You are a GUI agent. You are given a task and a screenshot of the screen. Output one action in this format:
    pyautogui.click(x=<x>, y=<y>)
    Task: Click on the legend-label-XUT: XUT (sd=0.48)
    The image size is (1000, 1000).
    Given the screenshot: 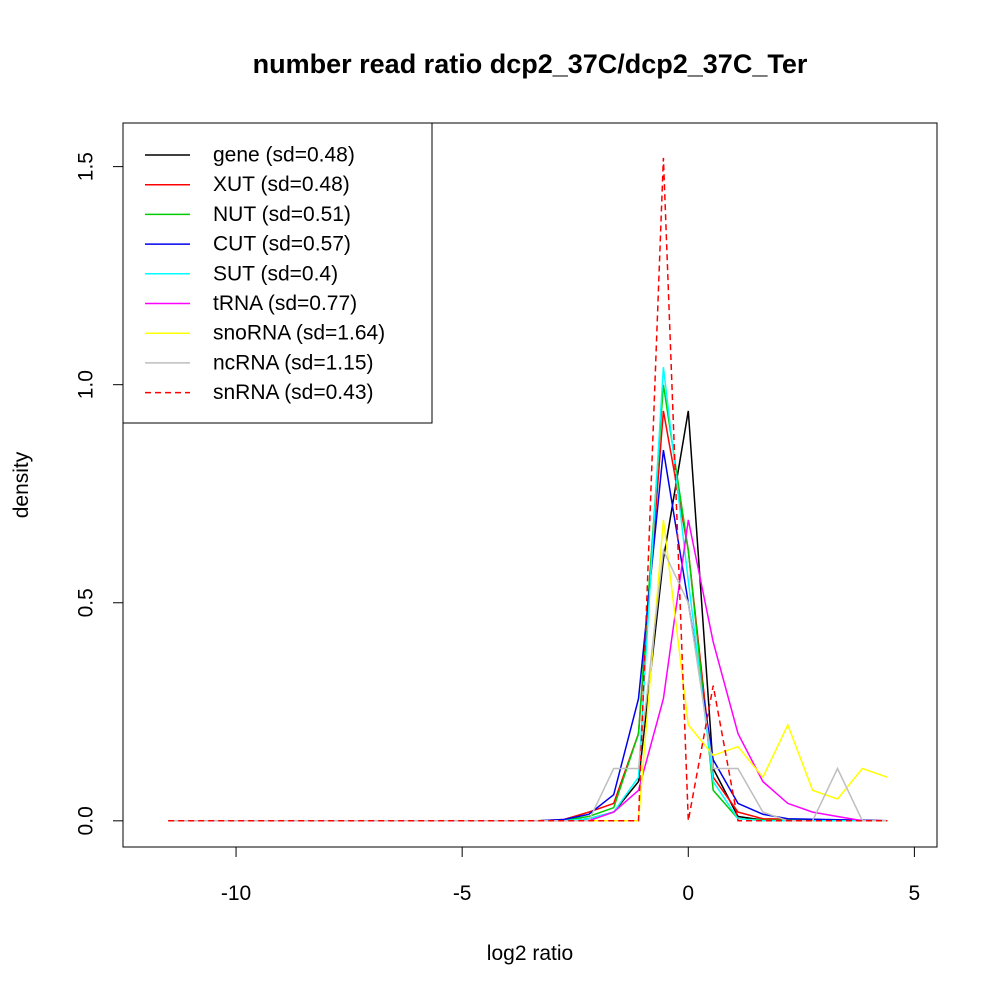 What is the action you would take?
    pyautogui.click(x=281, y=184)
    